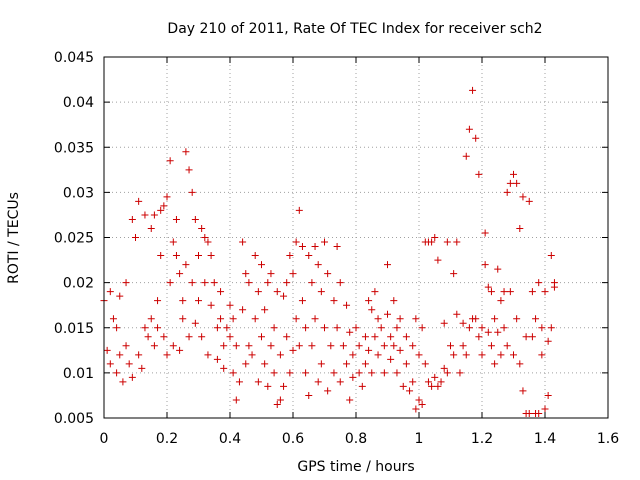  Describe the element at coordinates (356, 439) in the screenshot. I see `x-tick-label: 0.8` at that location.